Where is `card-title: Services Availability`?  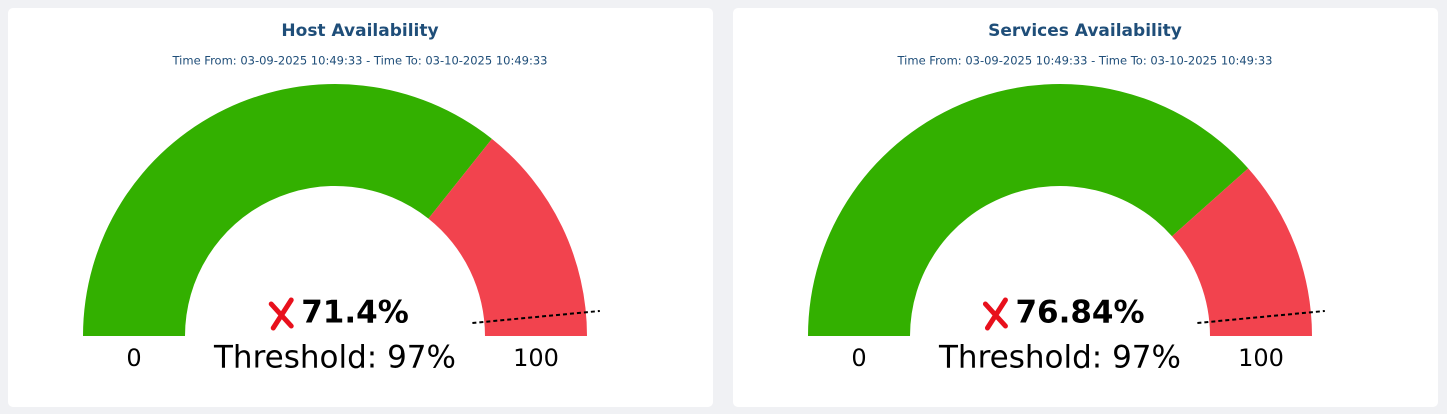
card-title: Services Availability is located at coordinates (1085, 31).